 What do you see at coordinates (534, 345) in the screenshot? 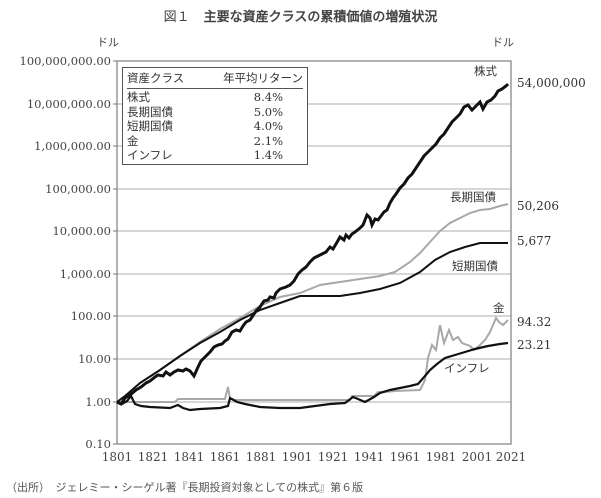
I see `end-value-inflation: 23.21` at bounding box center [534, 345].